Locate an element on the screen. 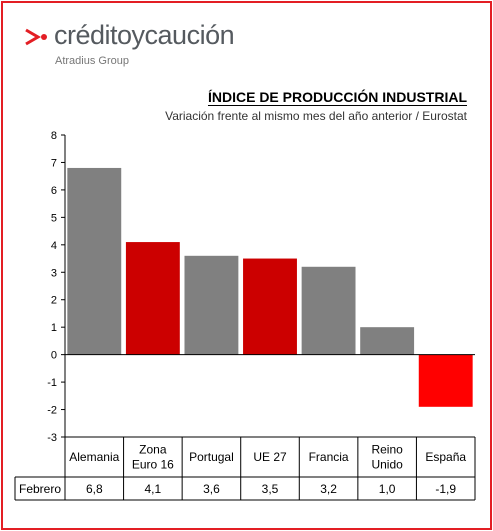 The height and width of the screenshot is (531, 493). y-tick-label: -3 is located at coordinates (52, 438).